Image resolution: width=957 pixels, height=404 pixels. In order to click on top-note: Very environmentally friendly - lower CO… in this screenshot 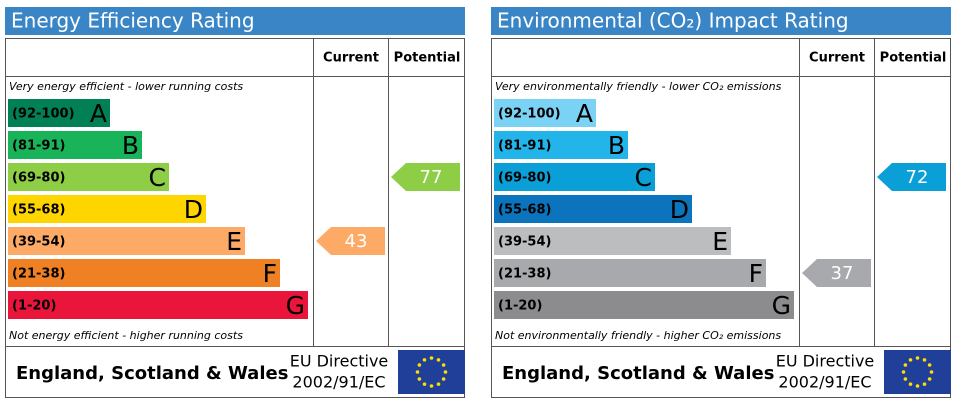, I will do `click(638, 86)`.